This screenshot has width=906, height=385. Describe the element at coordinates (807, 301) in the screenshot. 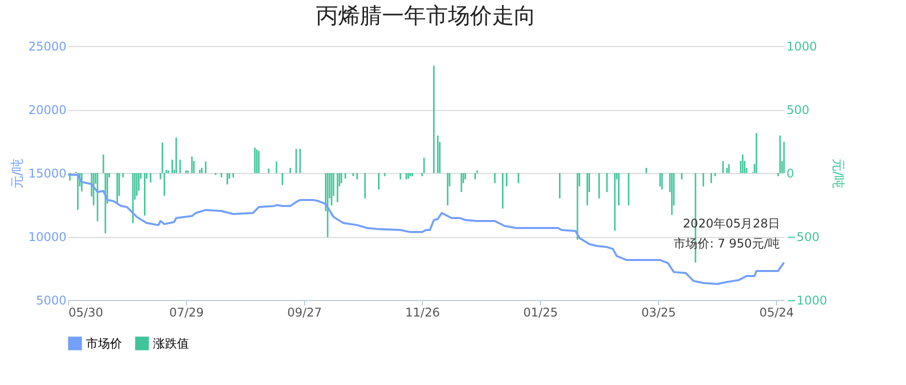

I see `y2-tick-label: −1000` at that location.